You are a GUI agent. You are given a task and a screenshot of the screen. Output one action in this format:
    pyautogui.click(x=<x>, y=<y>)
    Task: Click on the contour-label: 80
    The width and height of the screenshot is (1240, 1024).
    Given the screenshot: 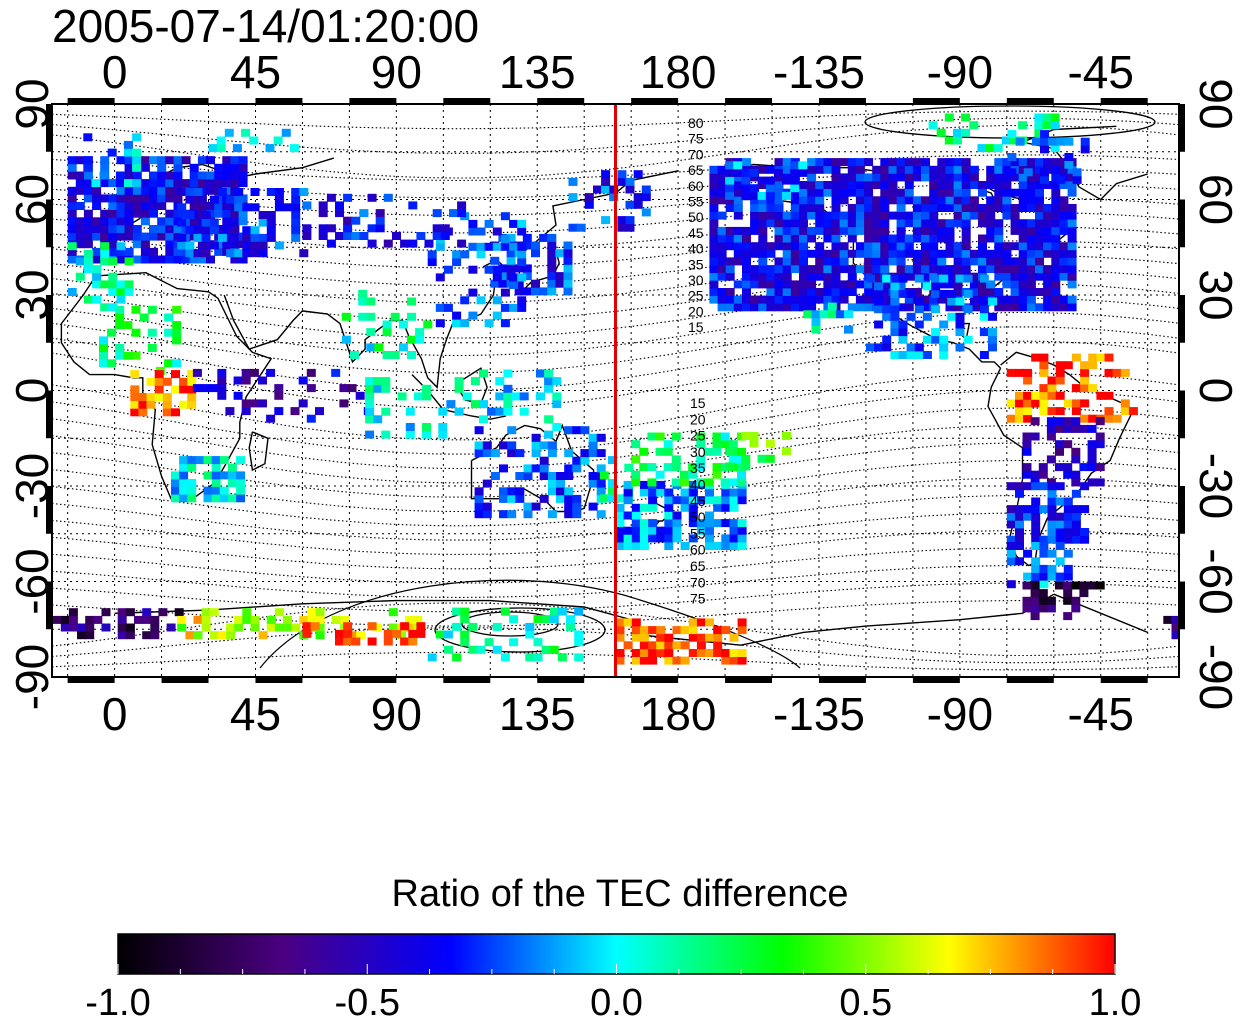 What is the action you would take?
    pyautogui.click(x=696, y=123)
    